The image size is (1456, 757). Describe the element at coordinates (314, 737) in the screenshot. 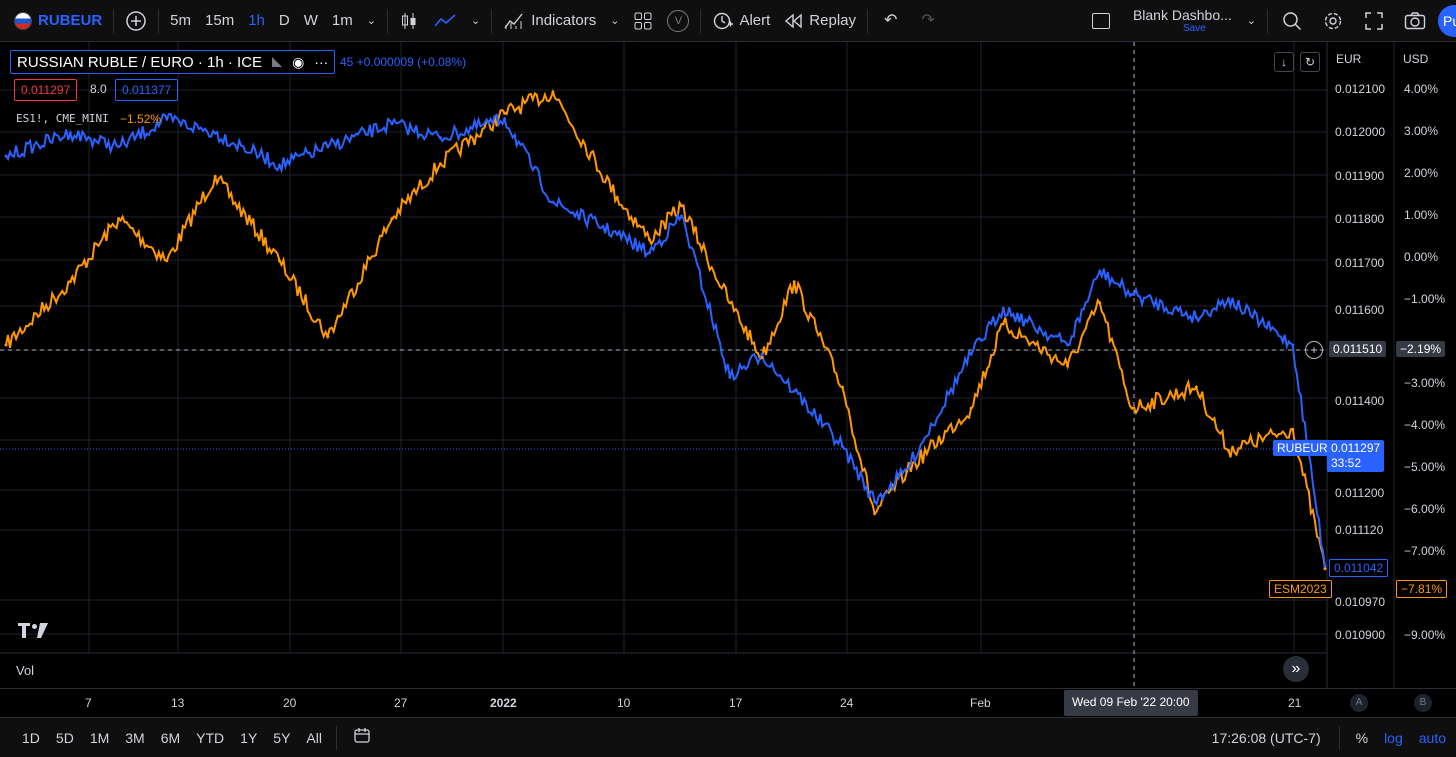

I see `range-all: All` at that location.